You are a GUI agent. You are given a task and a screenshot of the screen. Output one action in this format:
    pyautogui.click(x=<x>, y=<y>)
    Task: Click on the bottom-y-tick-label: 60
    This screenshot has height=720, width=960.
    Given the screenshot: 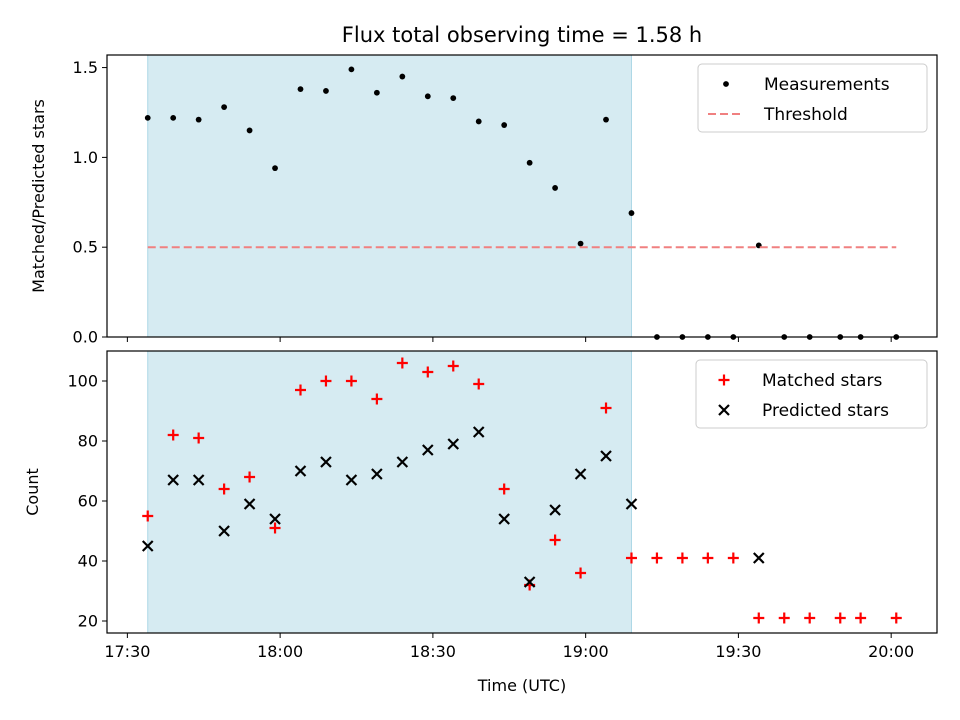 What is the action you would take?
    pyautogui.click(x=88, y=501)
    